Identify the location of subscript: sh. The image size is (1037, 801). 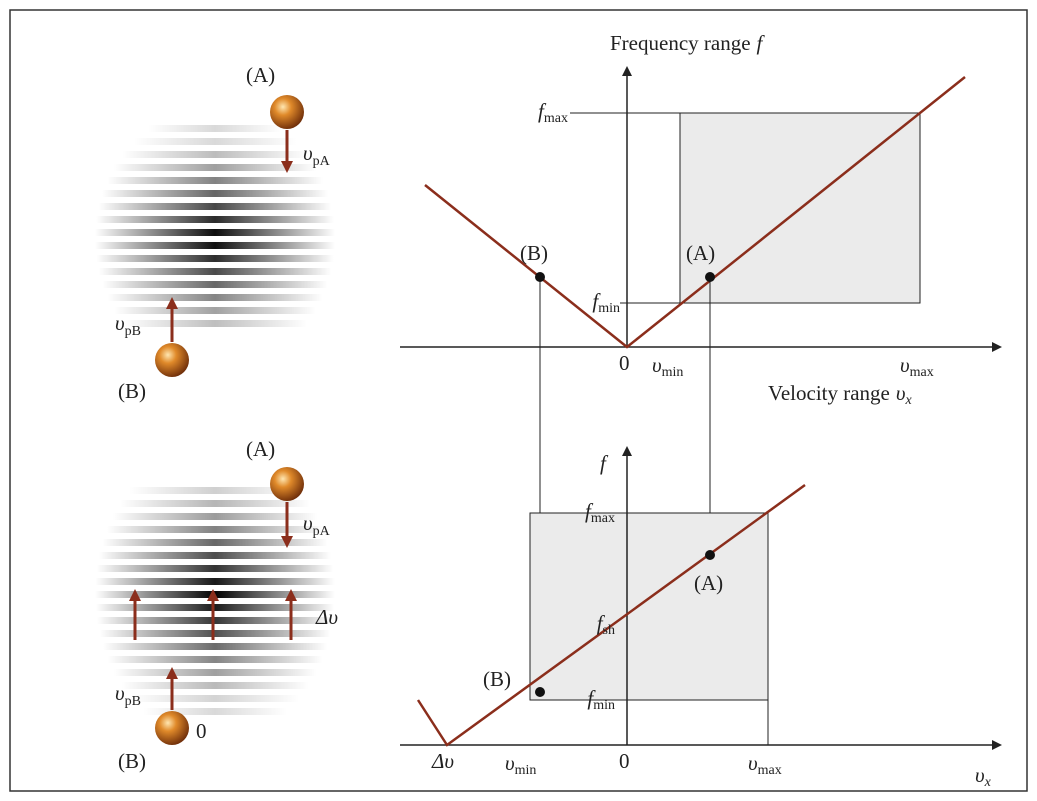
(609, 630).